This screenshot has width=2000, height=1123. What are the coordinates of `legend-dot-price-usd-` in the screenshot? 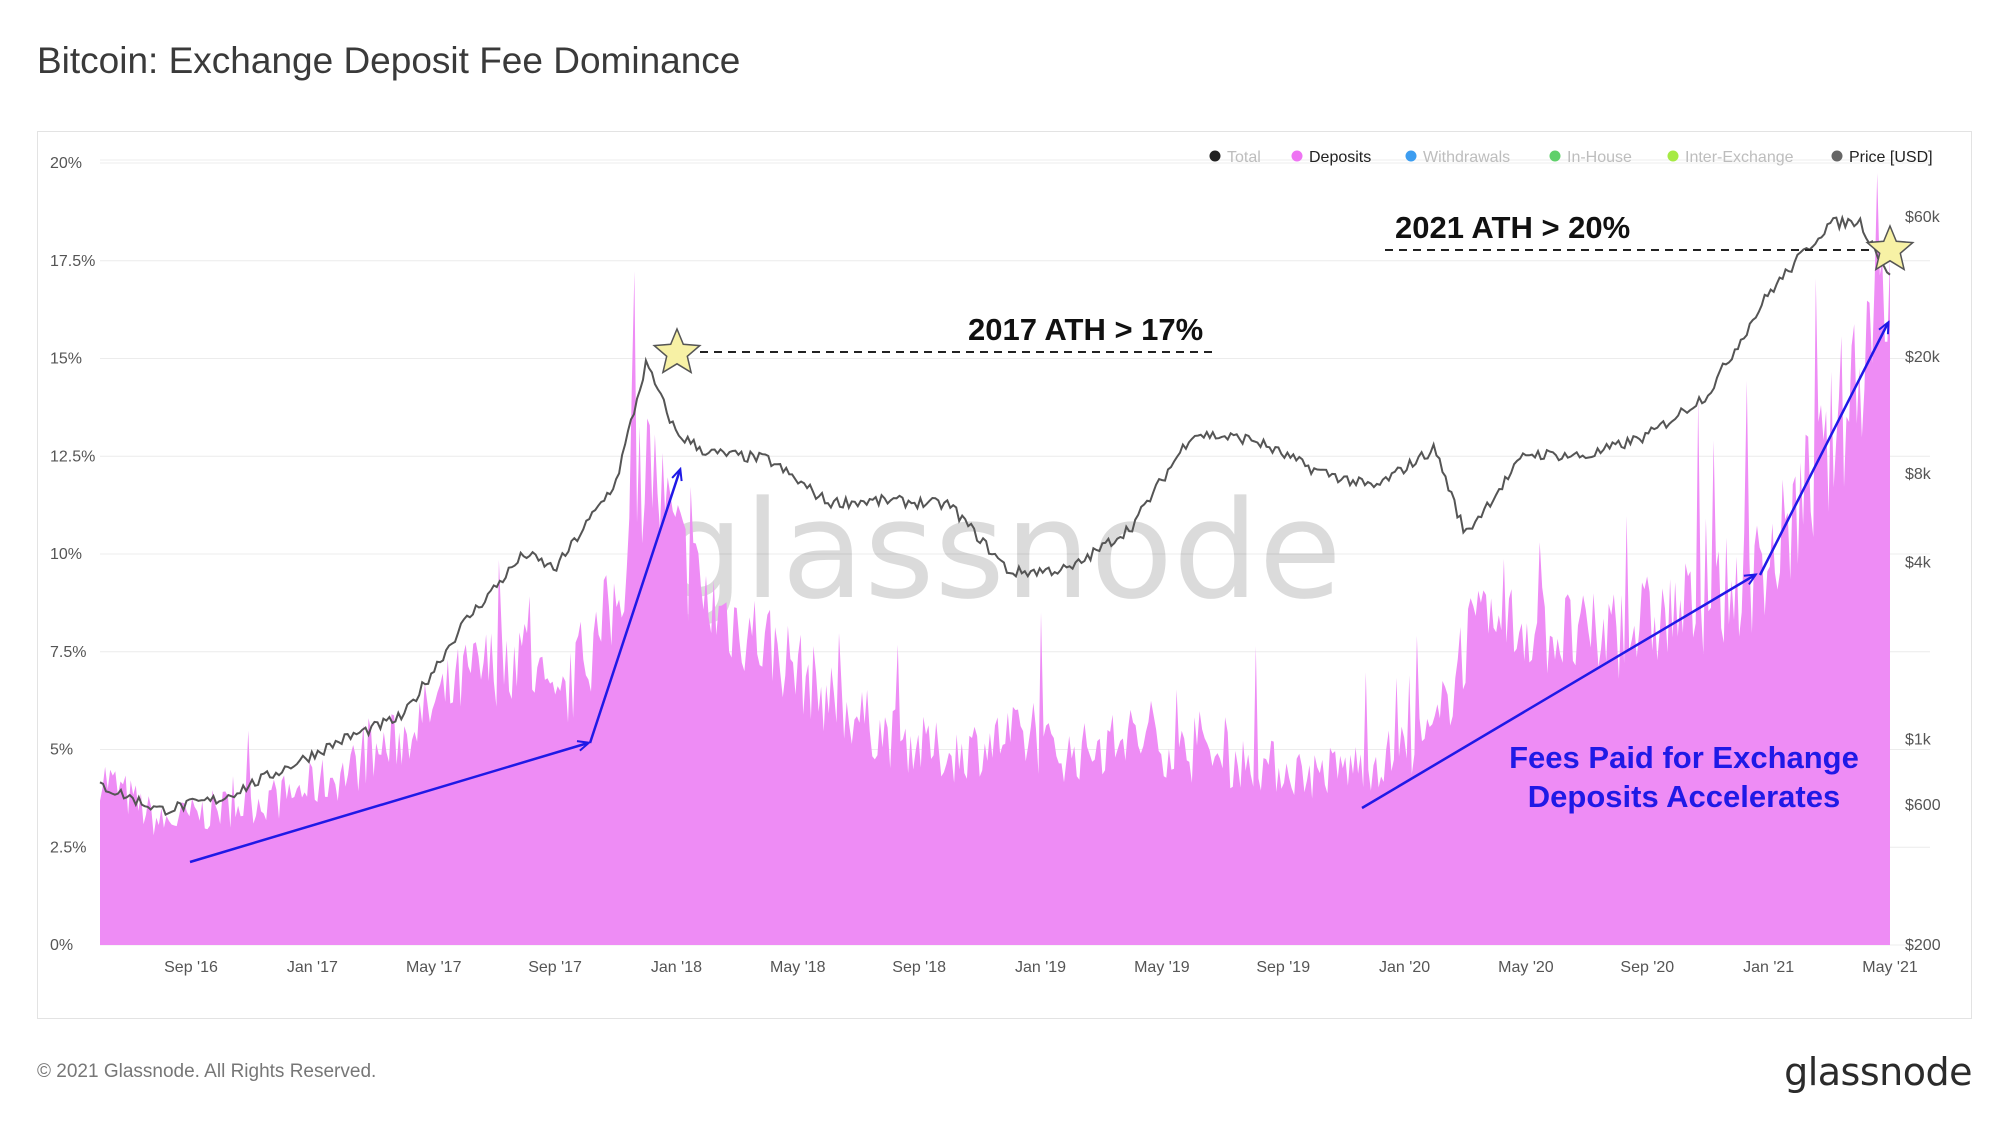 It's located at (1837, 156).